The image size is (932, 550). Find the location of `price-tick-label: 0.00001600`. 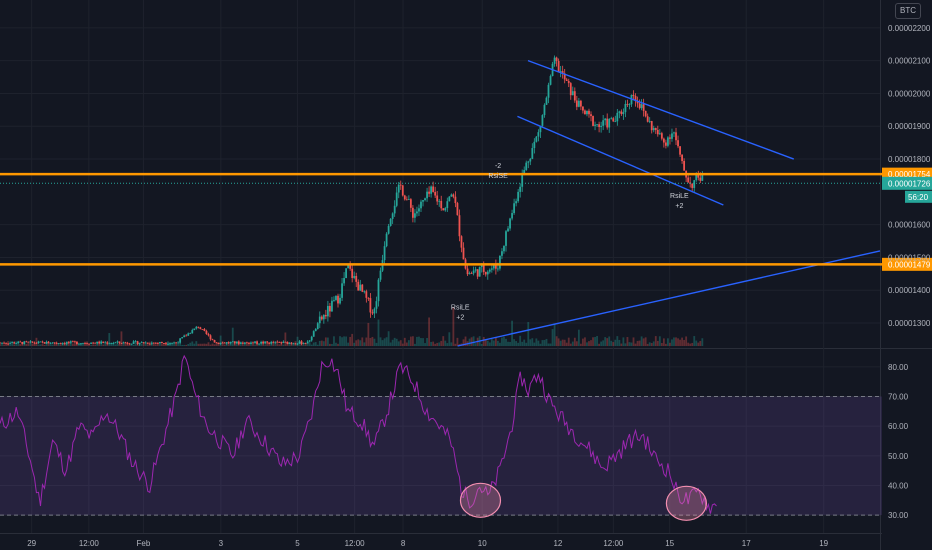

price-tick-label: 0.00001600 is located at coordinates (909, 225).